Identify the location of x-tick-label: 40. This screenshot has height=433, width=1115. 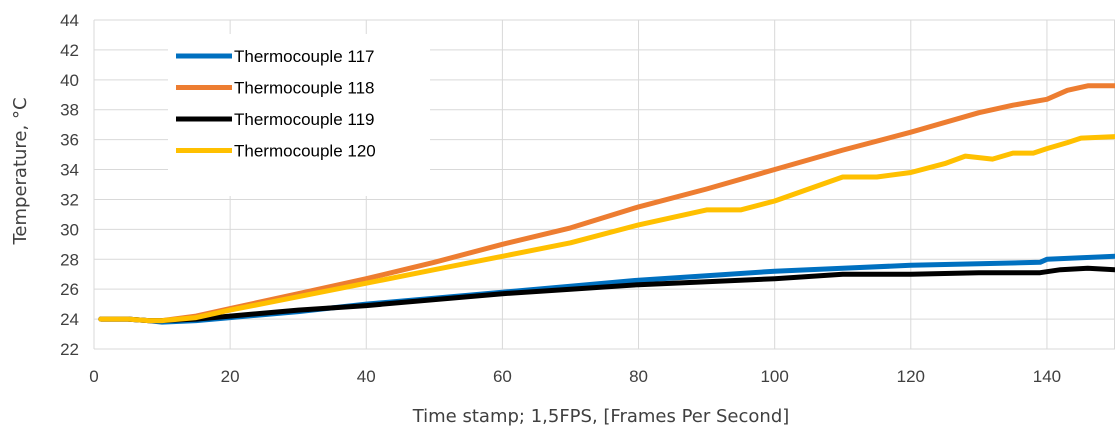
(366, 376).